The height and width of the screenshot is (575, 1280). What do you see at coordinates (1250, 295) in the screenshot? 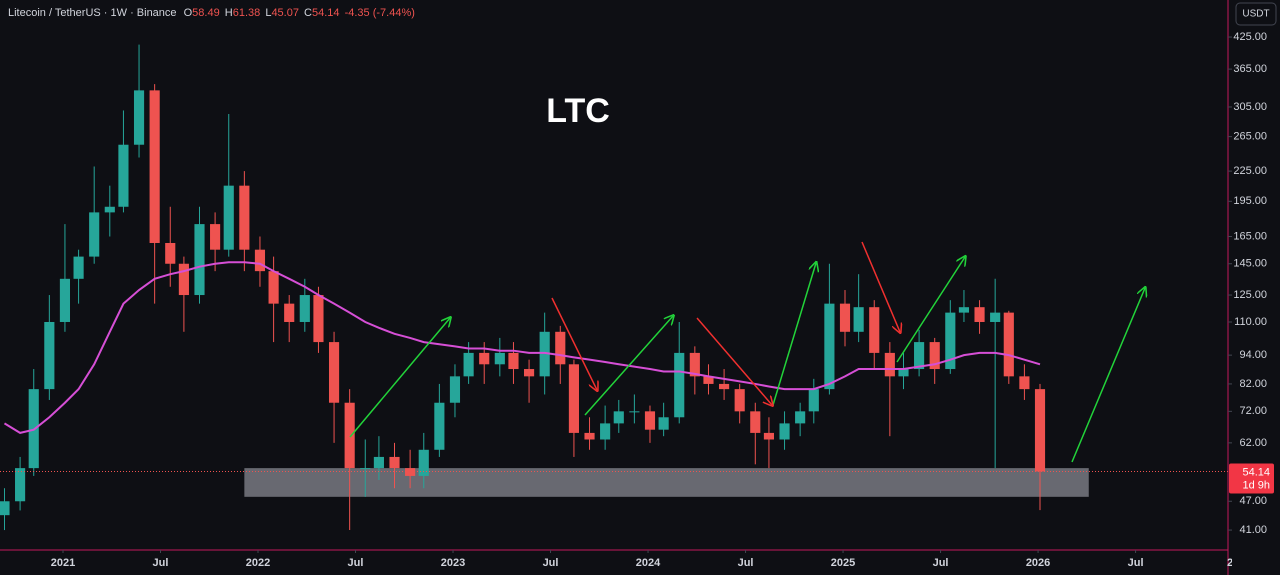
I see `y-tick-label: 125.00` at bounding box center [1250, 295].